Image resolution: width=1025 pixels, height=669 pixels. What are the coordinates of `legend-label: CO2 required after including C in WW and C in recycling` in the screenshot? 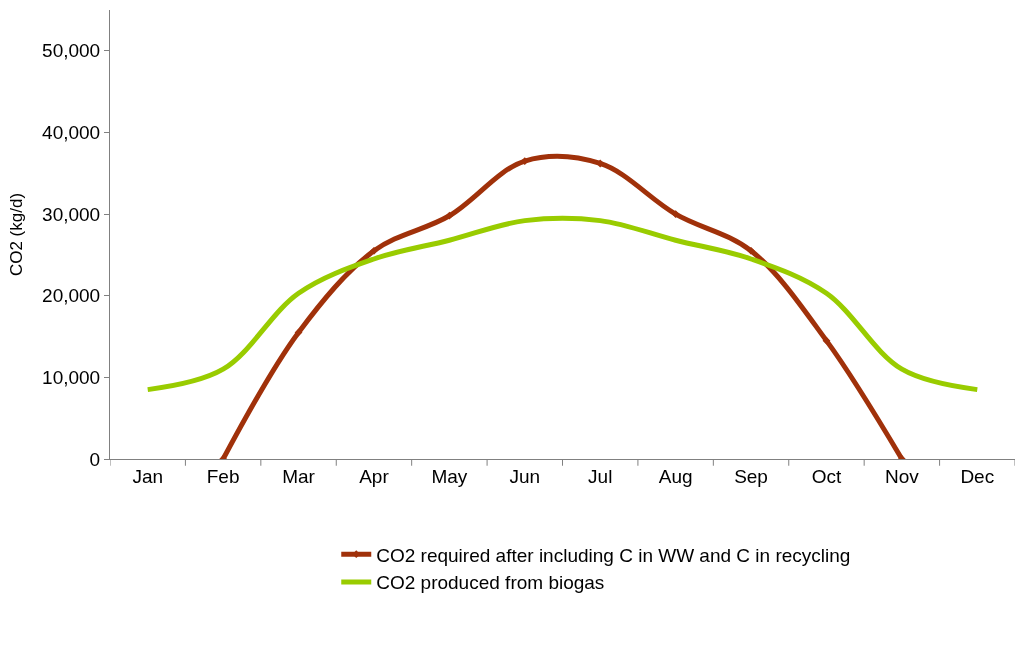 It's located at (613, 555).